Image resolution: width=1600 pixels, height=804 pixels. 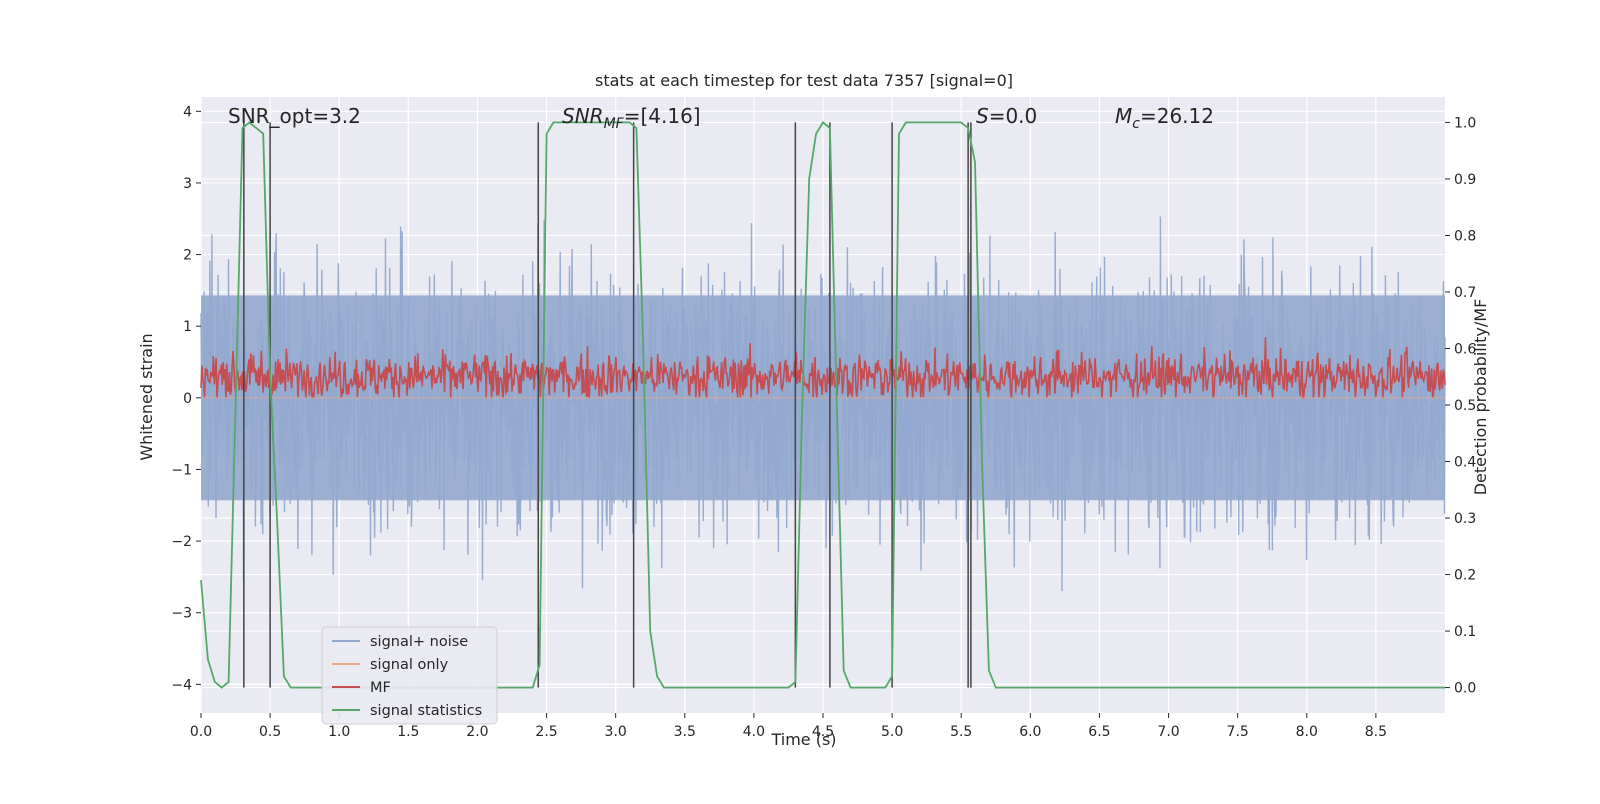 I want to click on y-tick-label: 4, so click(x=187, y=112).